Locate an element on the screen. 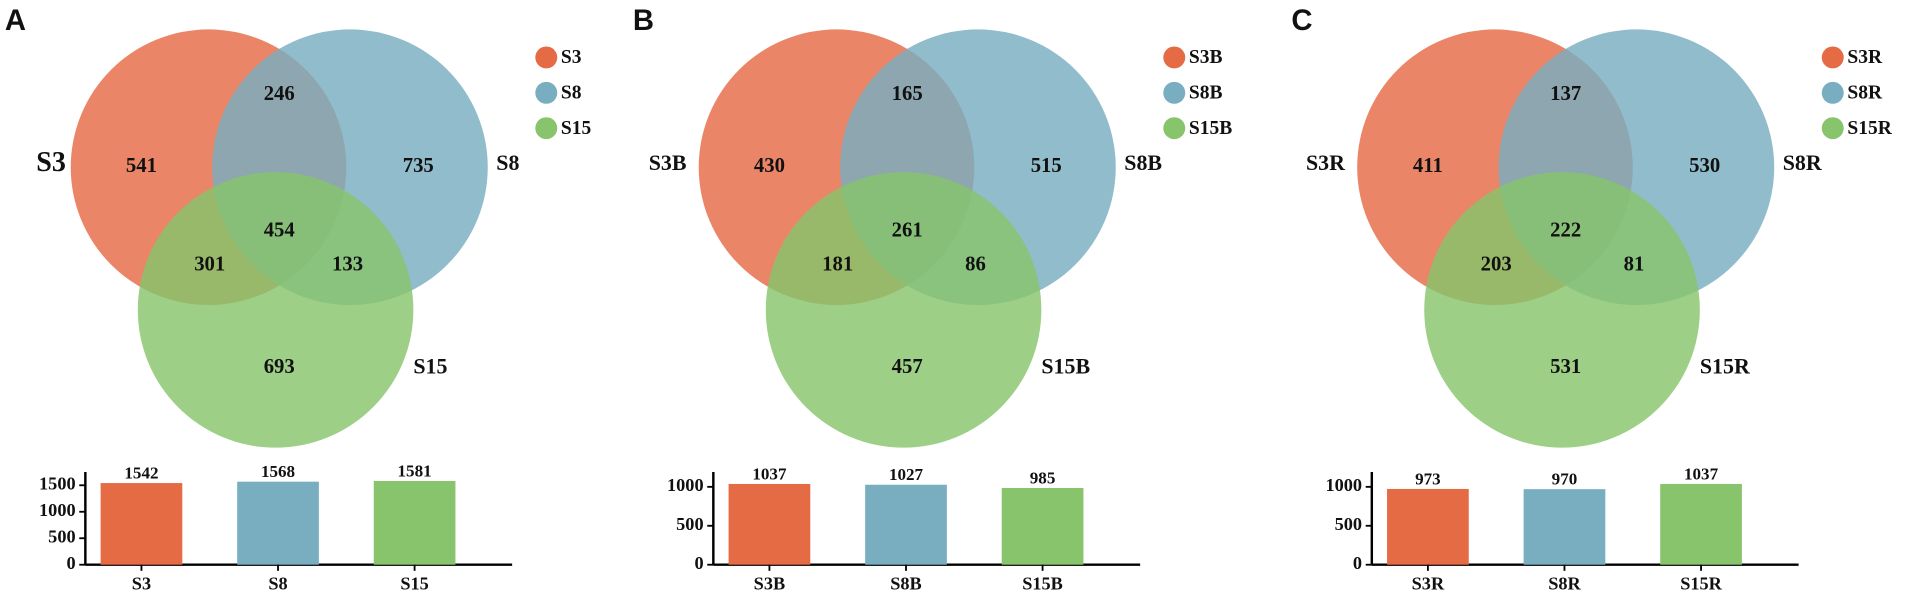 Image resolution: width=1912 pixels, height=599 pixels. legend-label: S8 is located at coordinates (571, 93).